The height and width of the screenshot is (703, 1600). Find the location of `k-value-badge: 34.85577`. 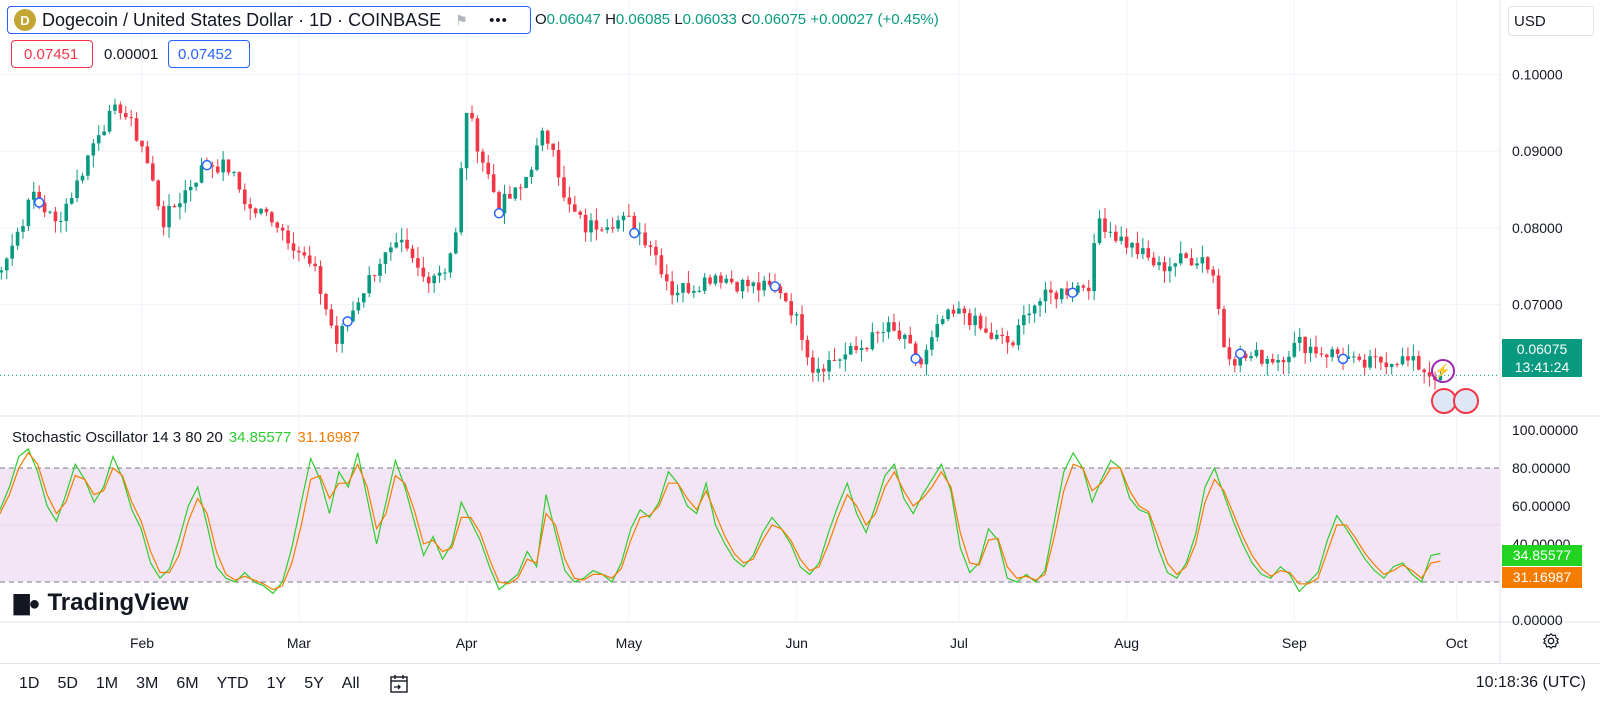

k-value-badge: 34.85577 is located at coordinates (1542, 555).